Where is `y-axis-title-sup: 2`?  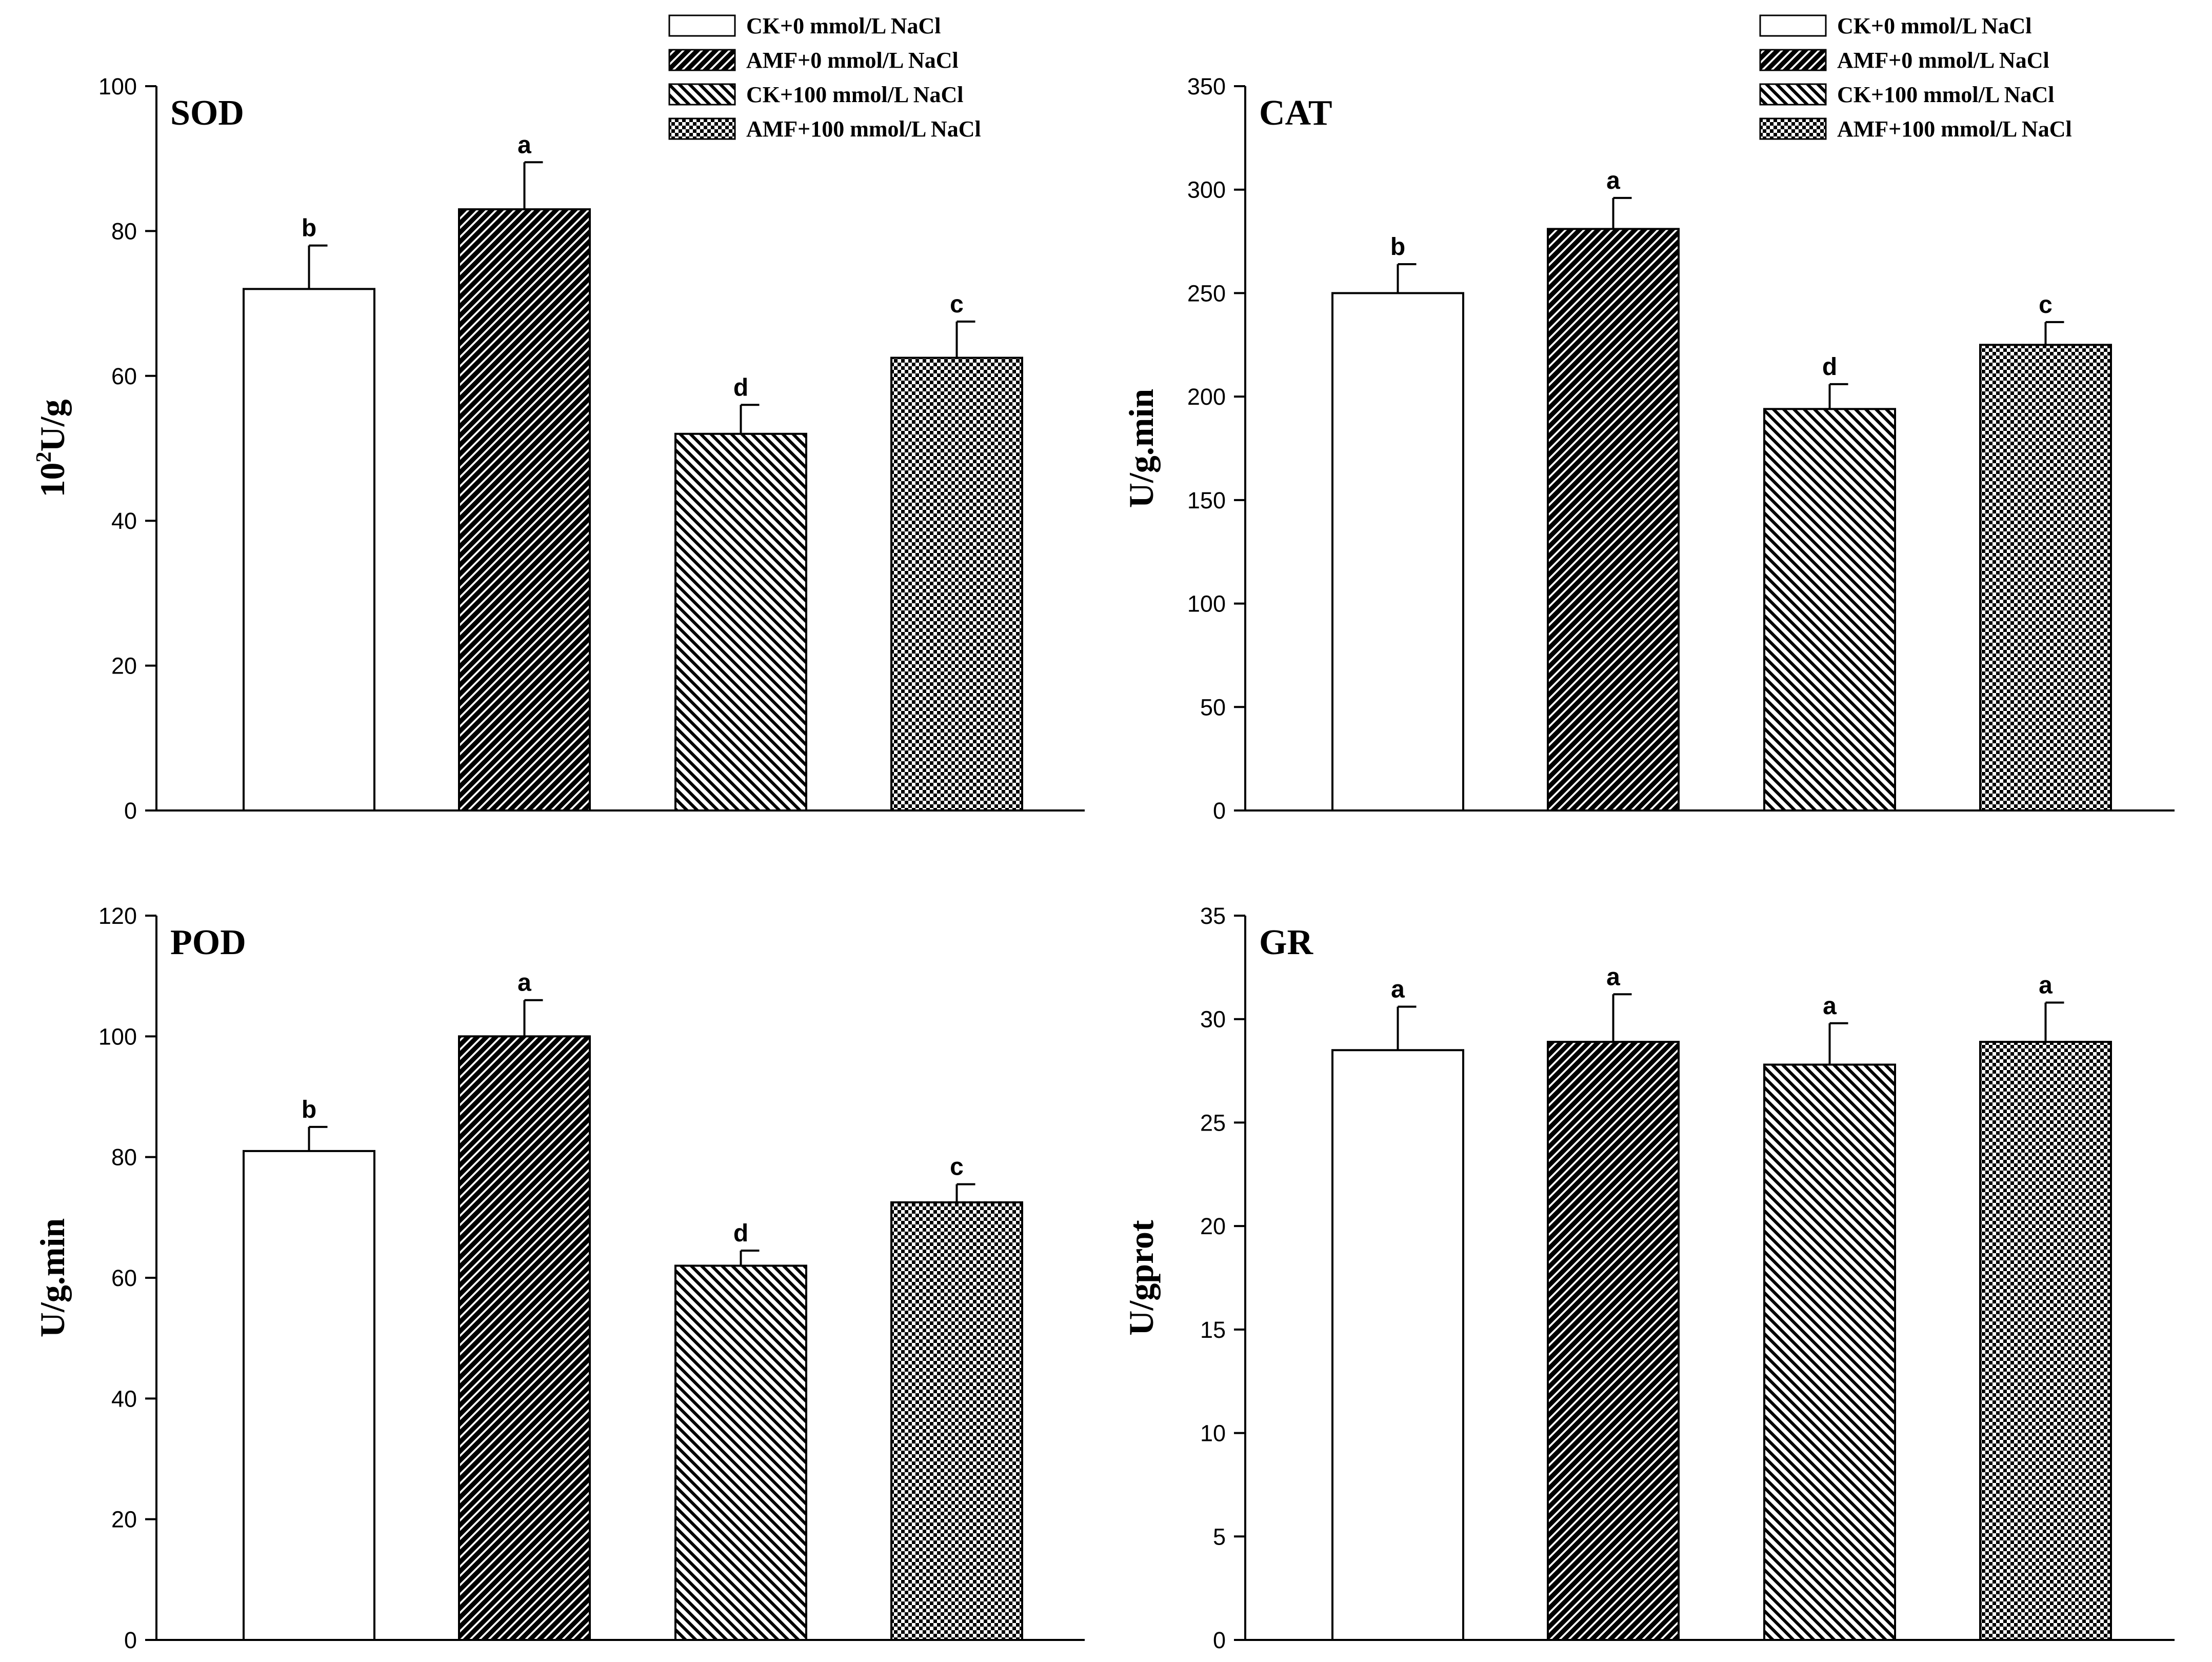 y-axis-title-sup: 2 is located at coordinates (44, 457).